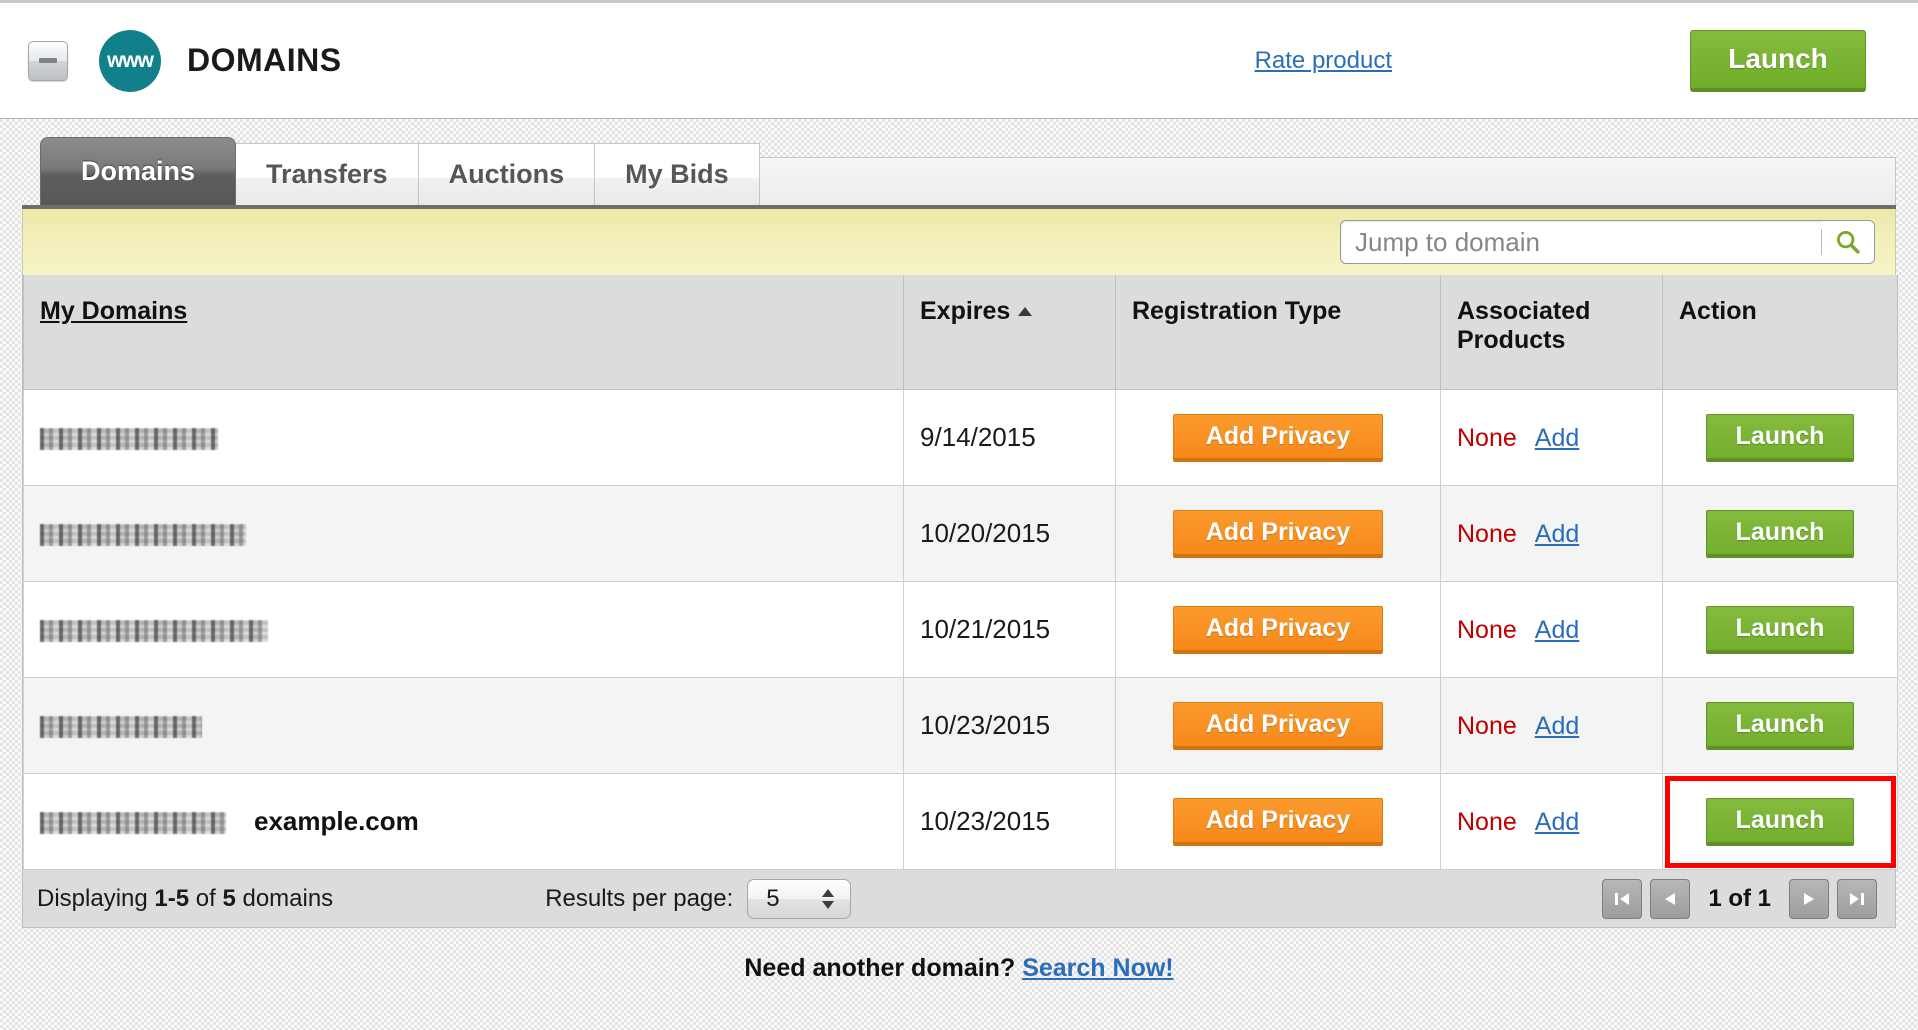 The height and width of the screenshot is (1030, 1918). I want to click on logo-text: www, so click(130, 60).